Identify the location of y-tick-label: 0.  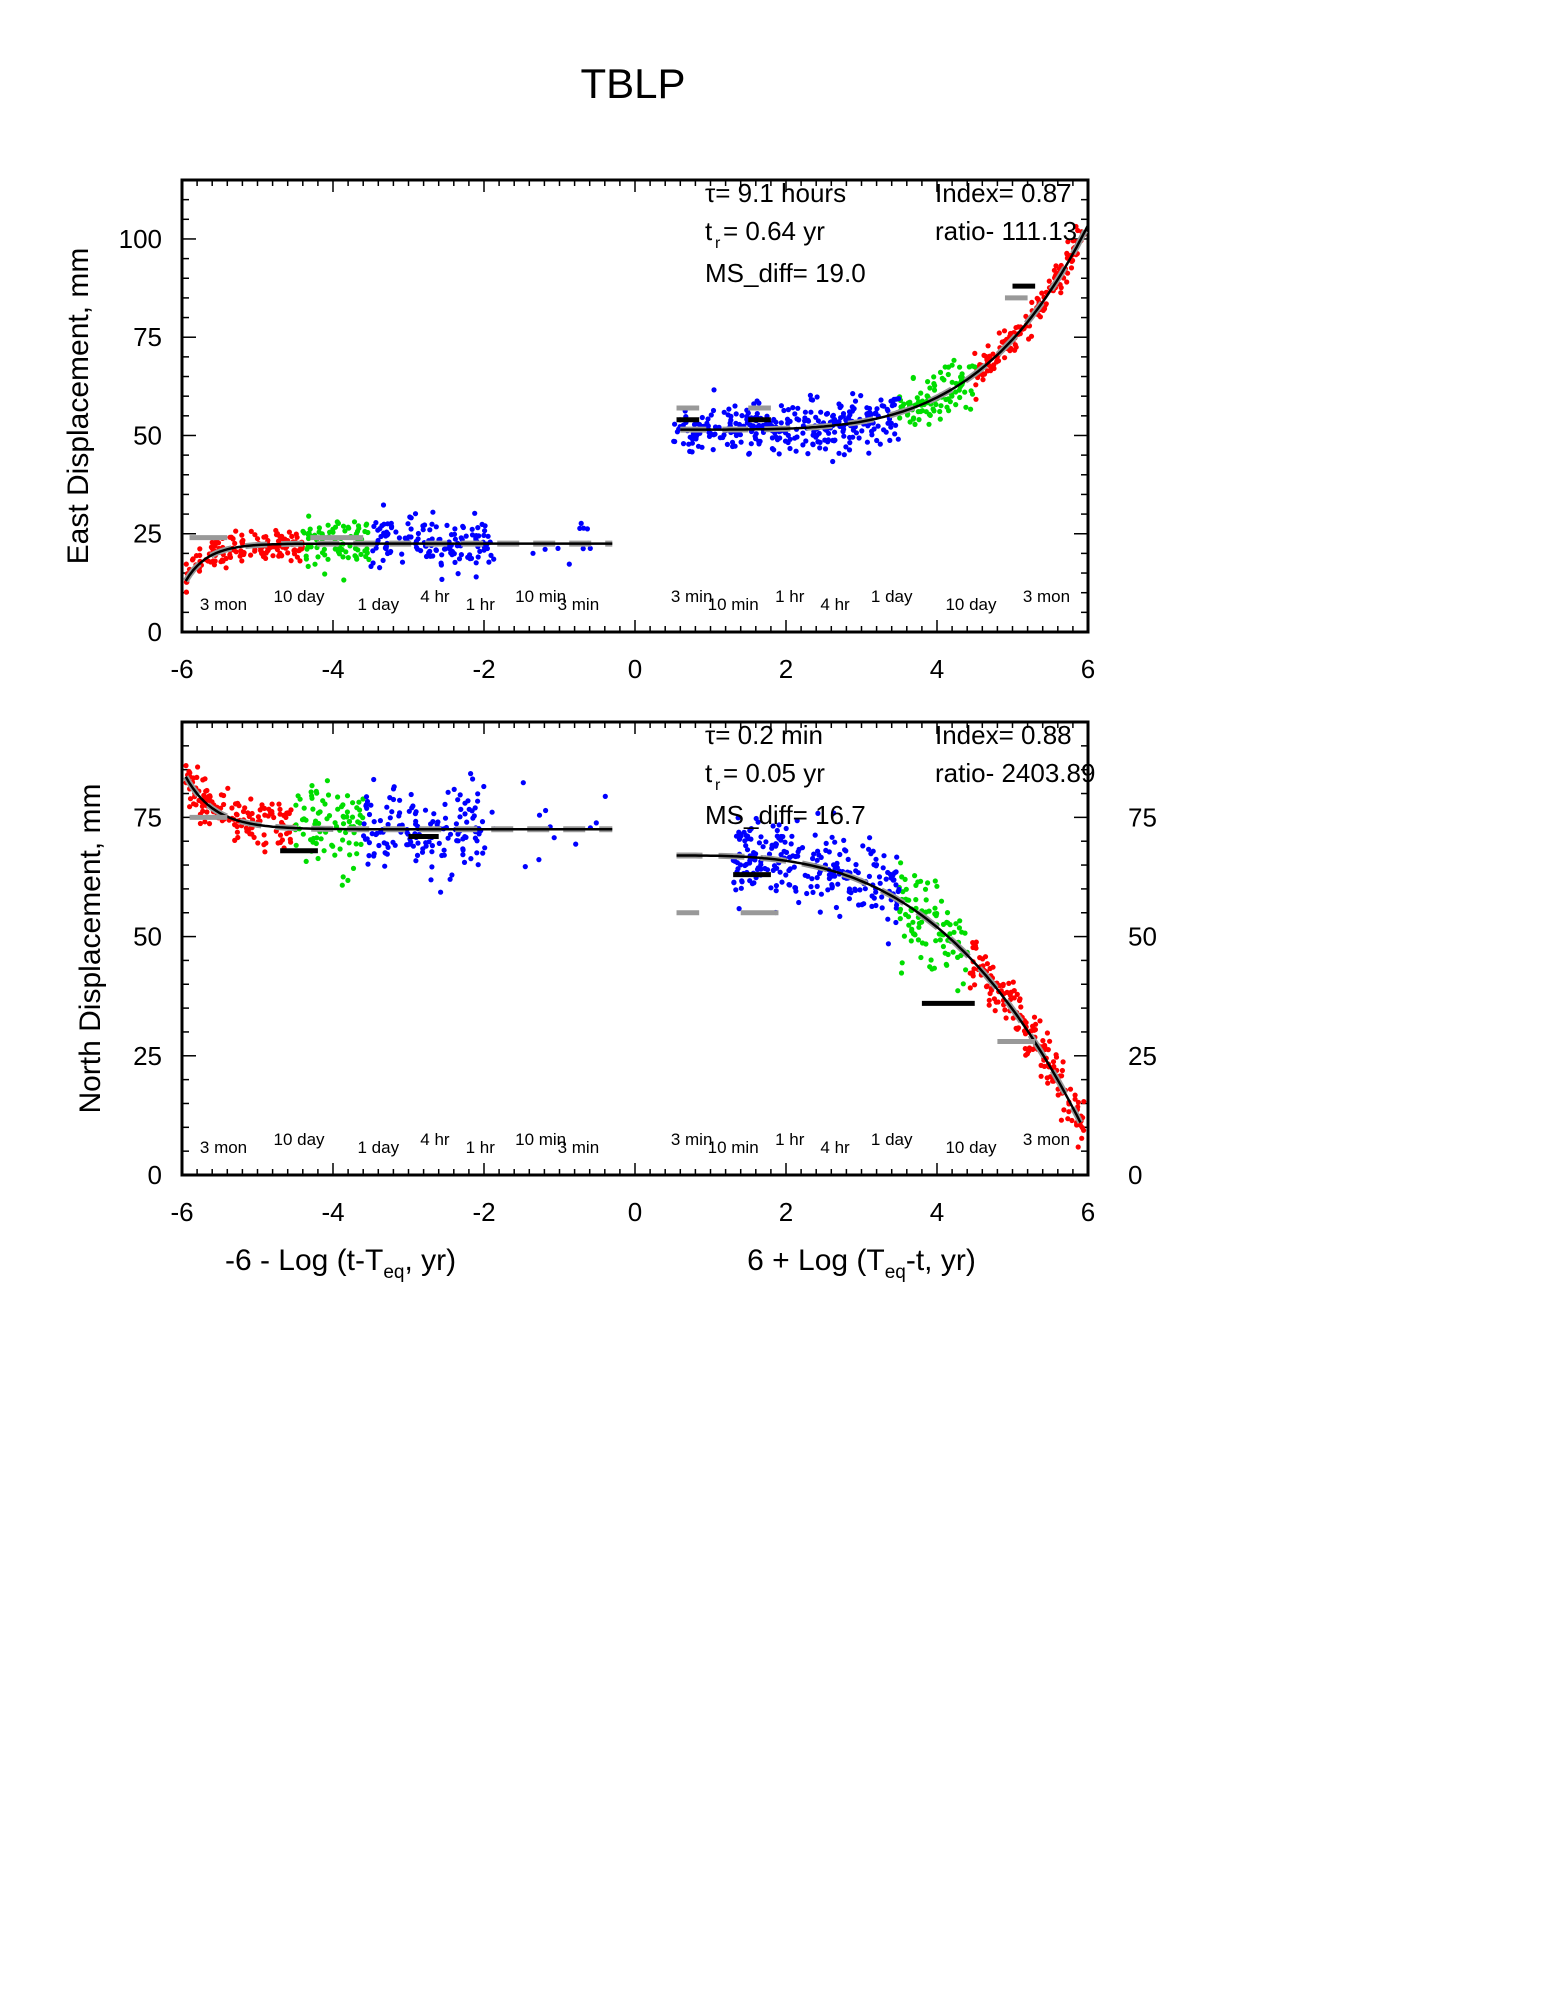
(155, 1175).